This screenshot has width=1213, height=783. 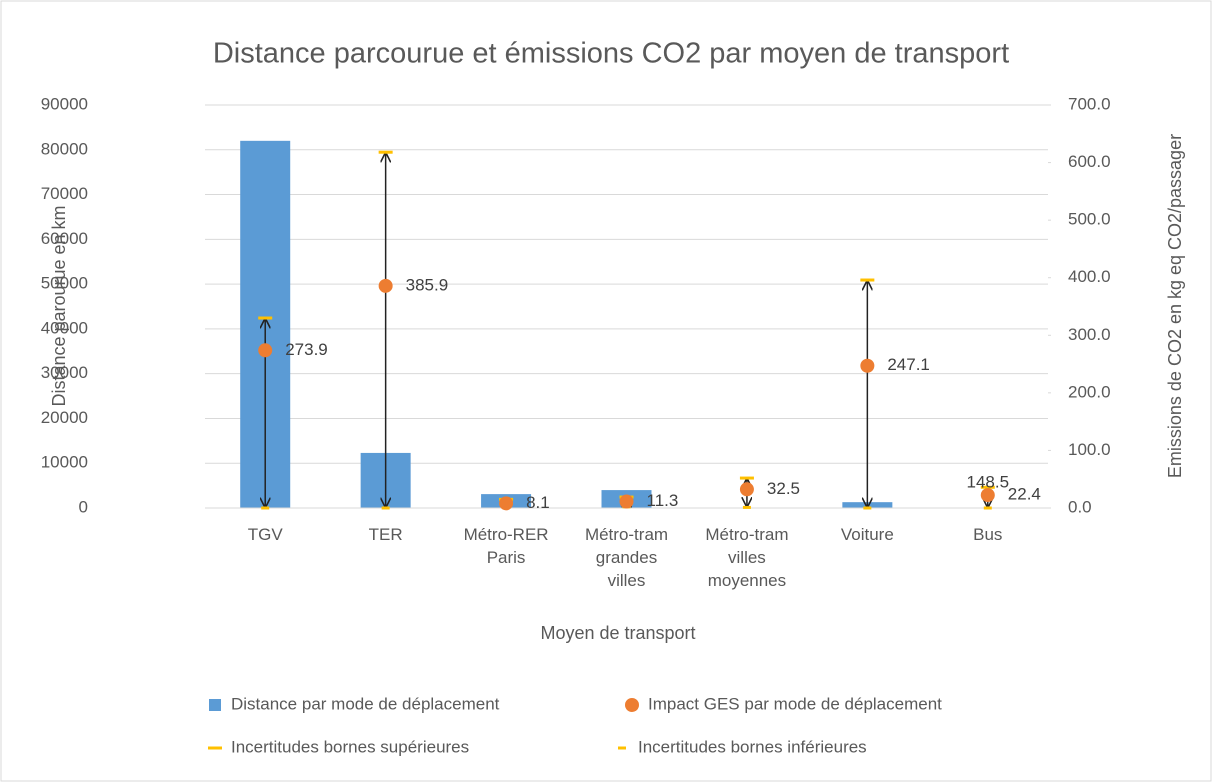 What do you see at coordinates (64, 462) in the screenshot?
I see `y-tick-label: 10000` at bounding box center [64, 462].